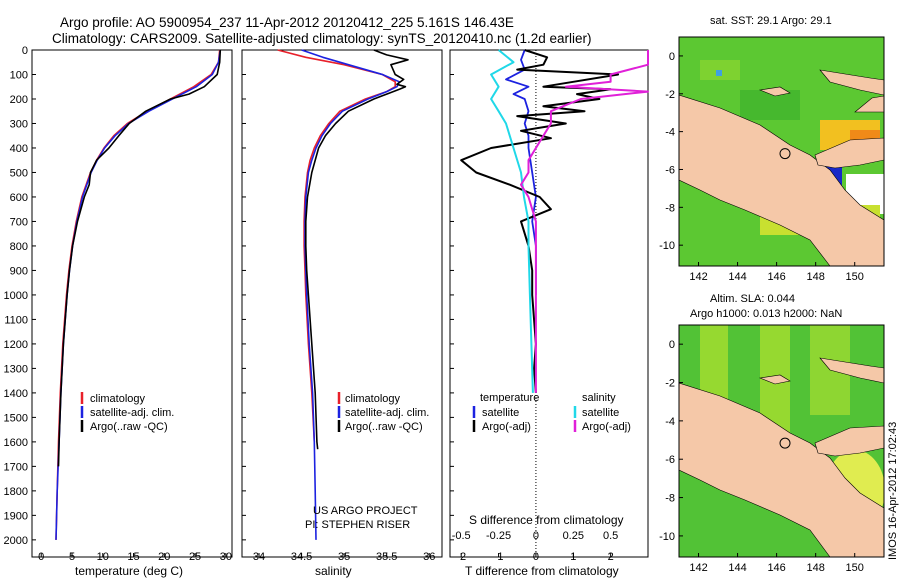 Image resolution: width=900 pixels, height=580 pixels. Describe the element at coordinates (573, 557) in the screenshot. I see `x-tick-label: 1` at that location.